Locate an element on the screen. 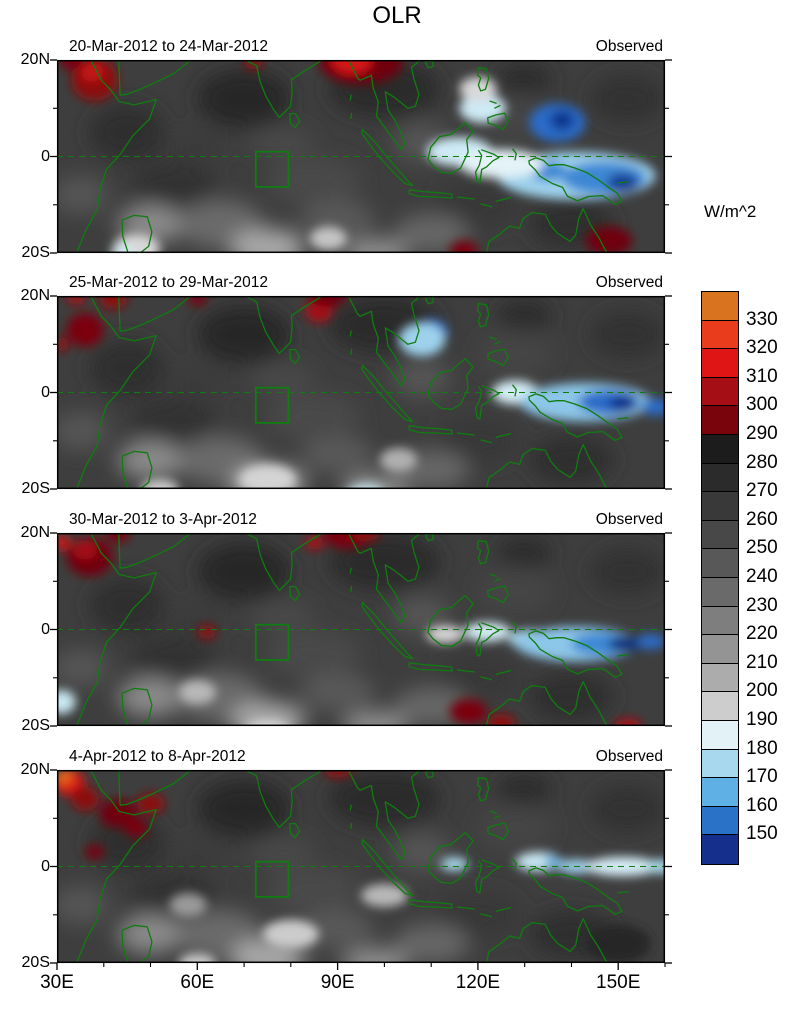  colorbar-tick-value: 330 is located at coordinates (762, 319).